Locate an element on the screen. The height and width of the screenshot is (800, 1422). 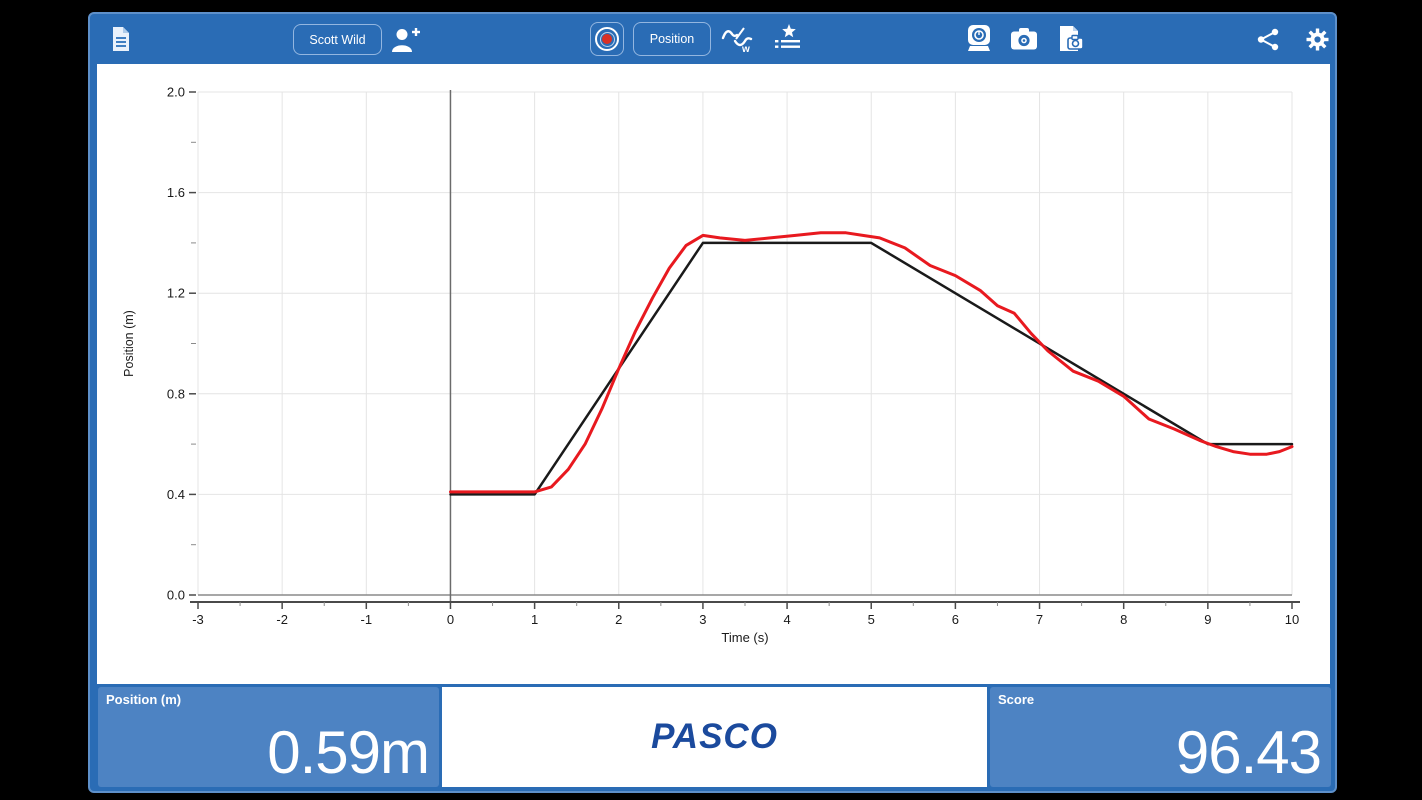
logo-panel: PASCO is located at coordinates (714, 737).